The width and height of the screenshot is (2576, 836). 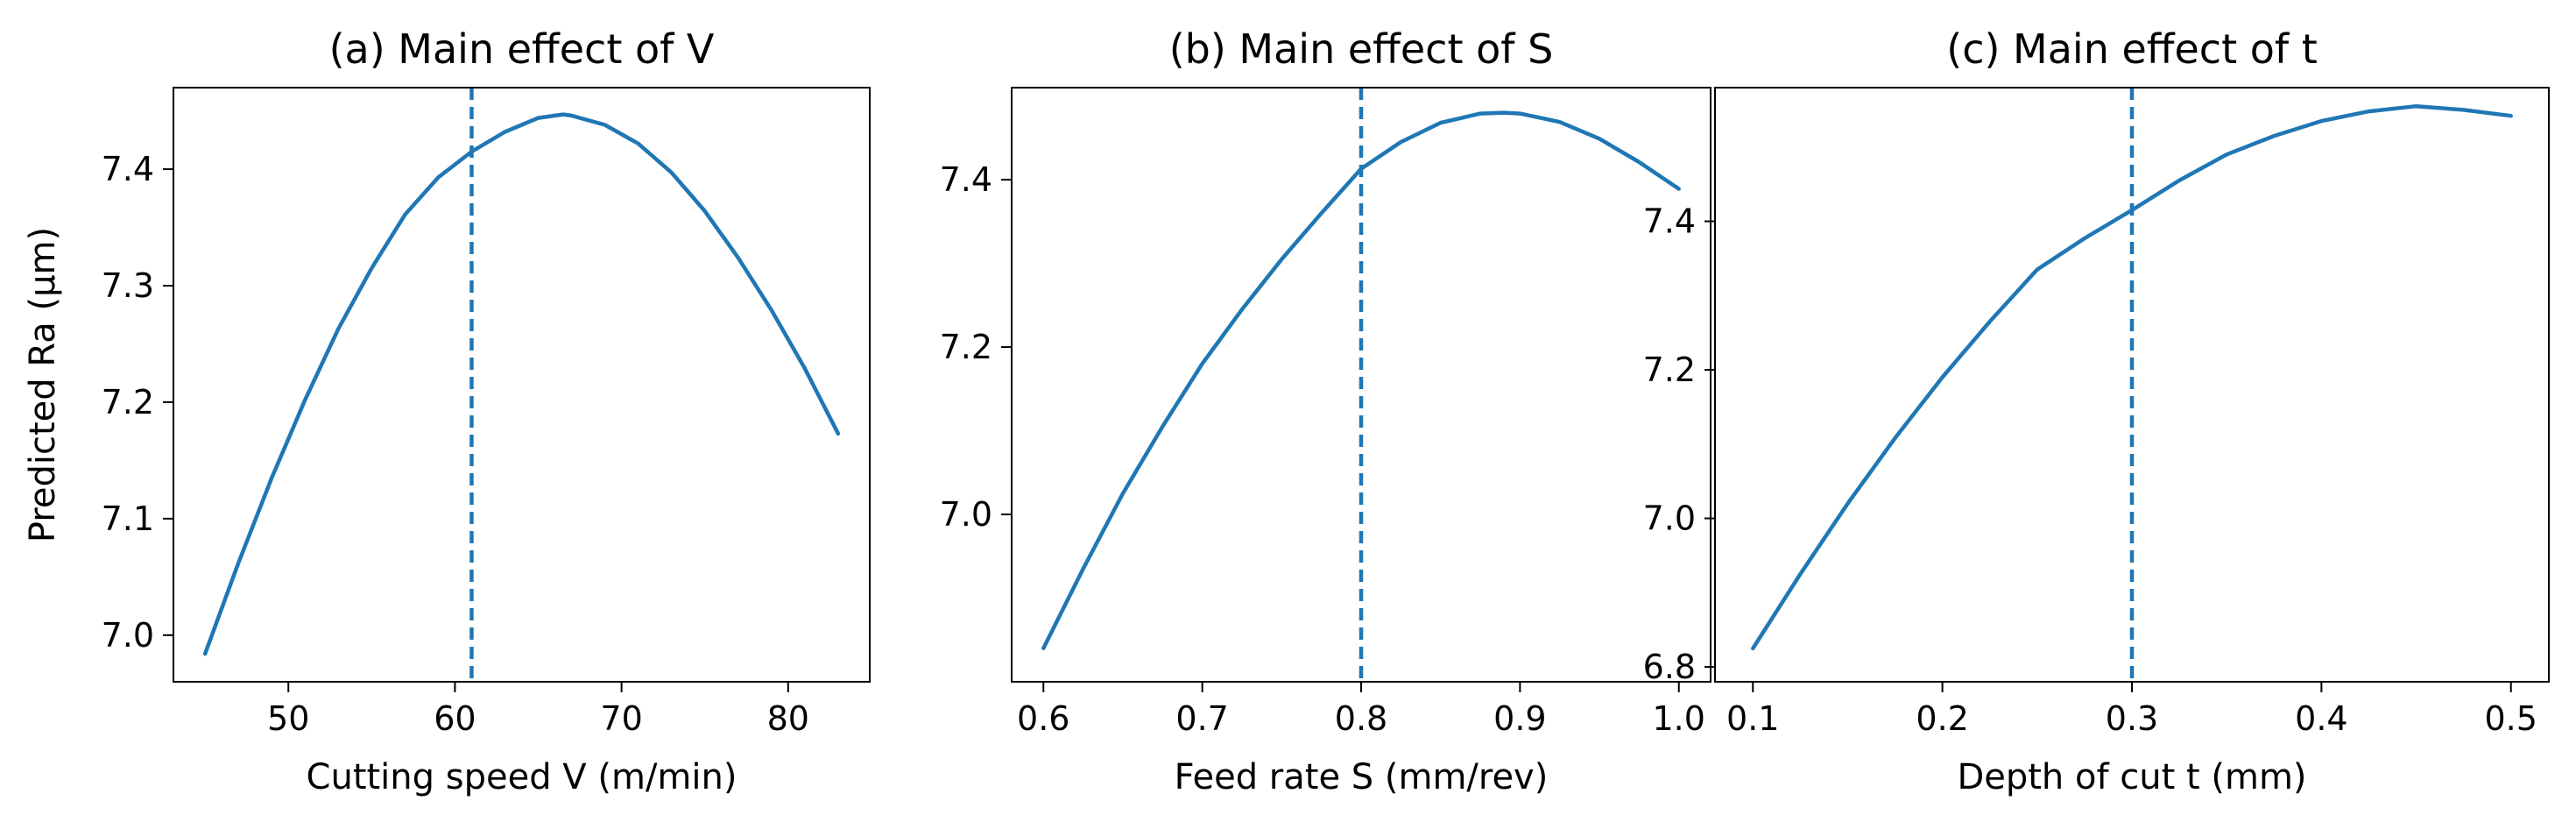 I want to click on panel-1-y-tick-label: 7.2, so click(x=128, y=402).